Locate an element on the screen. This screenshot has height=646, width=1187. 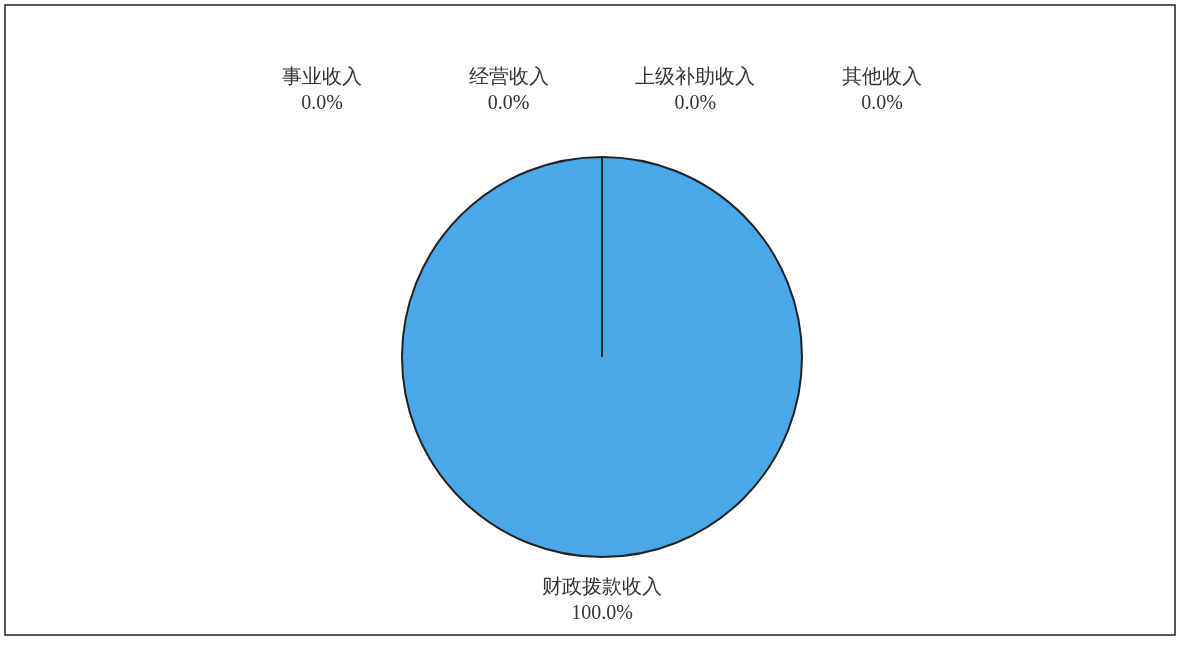
category-label: 其他收入 is located at coordinates (882, 76).